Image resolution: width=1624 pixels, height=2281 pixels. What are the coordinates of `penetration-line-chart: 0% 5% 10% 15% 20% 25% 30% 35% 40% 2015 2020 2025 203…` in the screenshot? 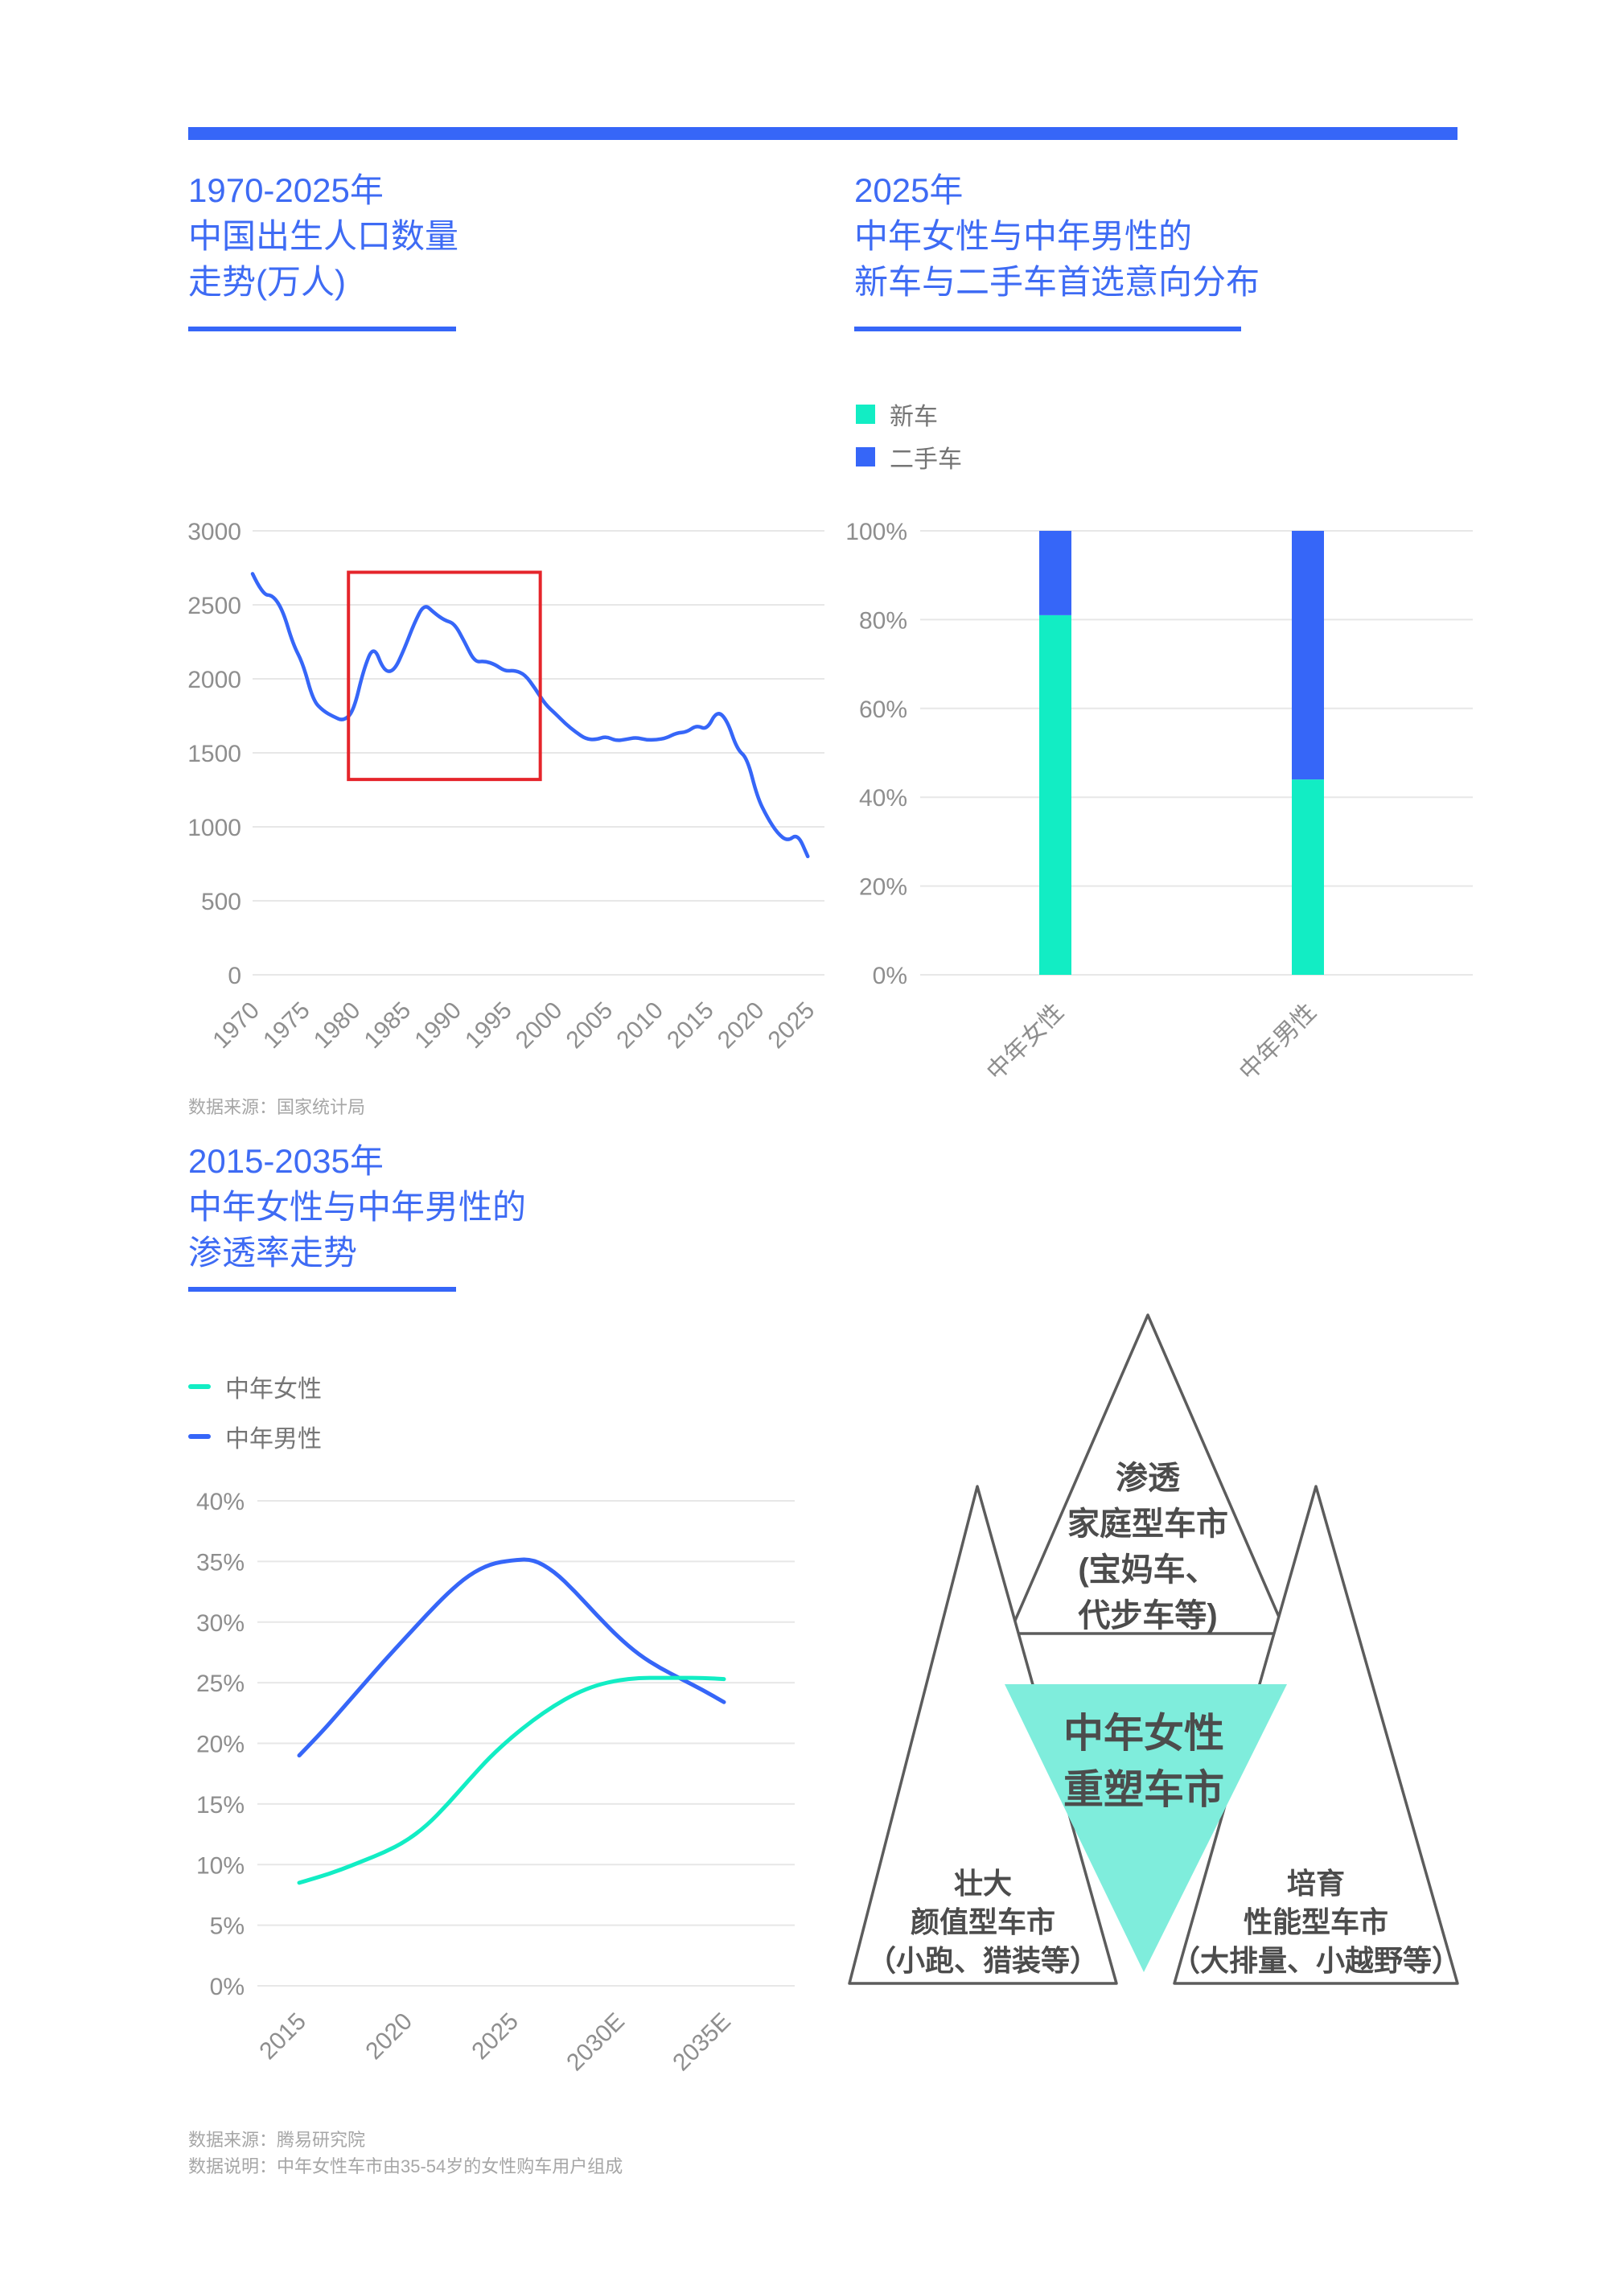 It's located at (496, 1783).